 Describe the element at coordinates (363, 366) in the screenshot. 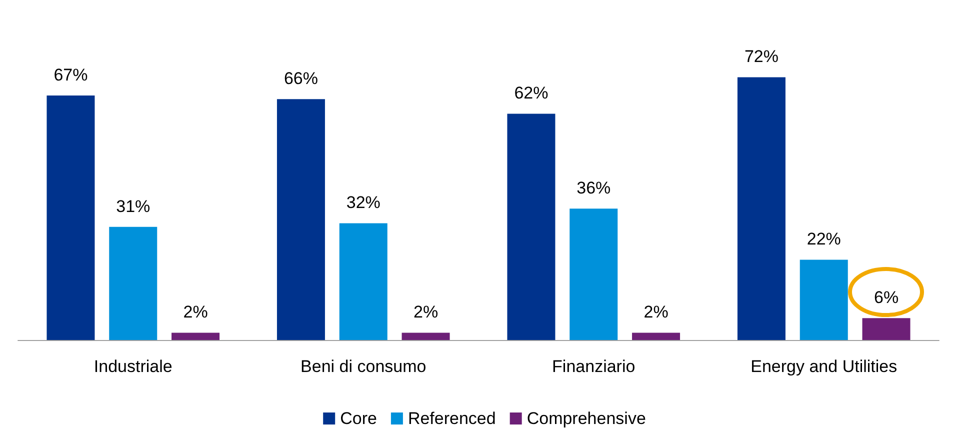

I see `x-tick-label: Beni di consumo` at that location.